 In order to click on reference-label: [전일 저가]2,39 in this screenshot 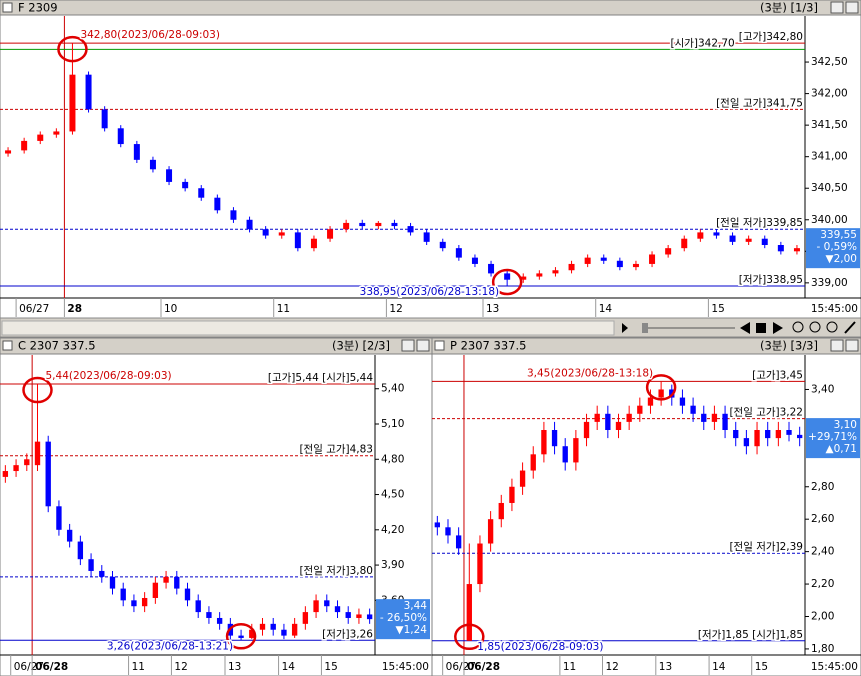, I will do `click(766, 546)`.